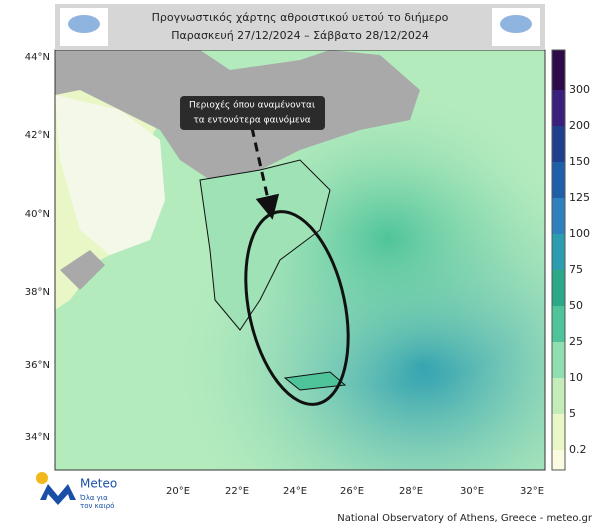  What do you see at coordinates (579, 233) in the screenshot?
I see `colorbar-label: 100` at bounding box center [579, 233].